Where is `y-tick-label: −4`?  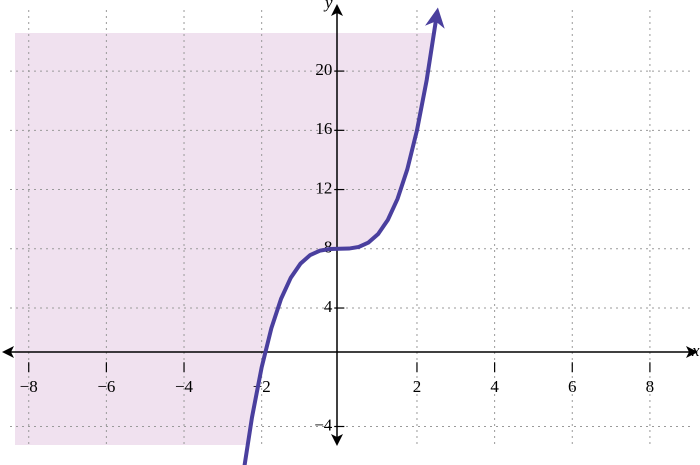 y-tick-label: −4 is located at coordinates (323, 424).